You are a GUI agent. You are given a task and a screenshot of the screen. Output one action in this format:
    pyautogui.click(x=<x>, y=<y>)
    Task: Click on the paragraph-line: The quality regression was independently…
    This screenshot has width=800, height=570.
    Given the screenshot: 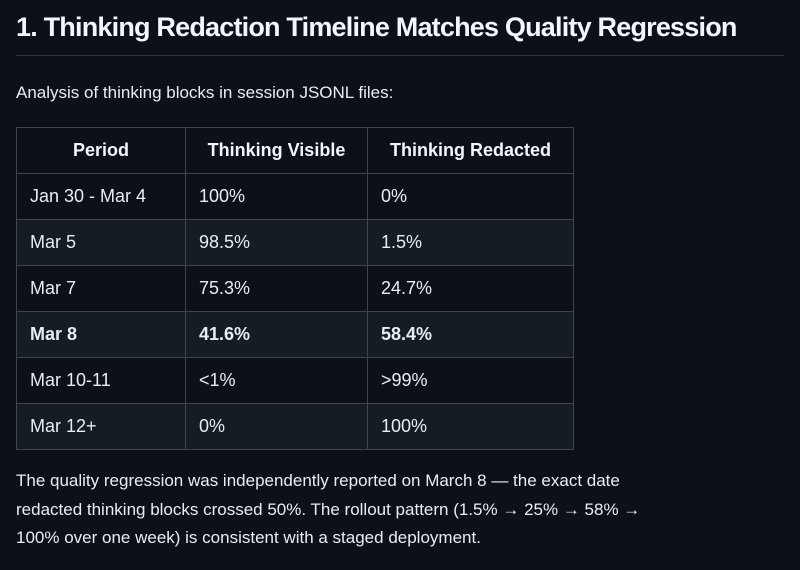 What is the action you would take?
    pyautogui.click(x=318, y=480)
    